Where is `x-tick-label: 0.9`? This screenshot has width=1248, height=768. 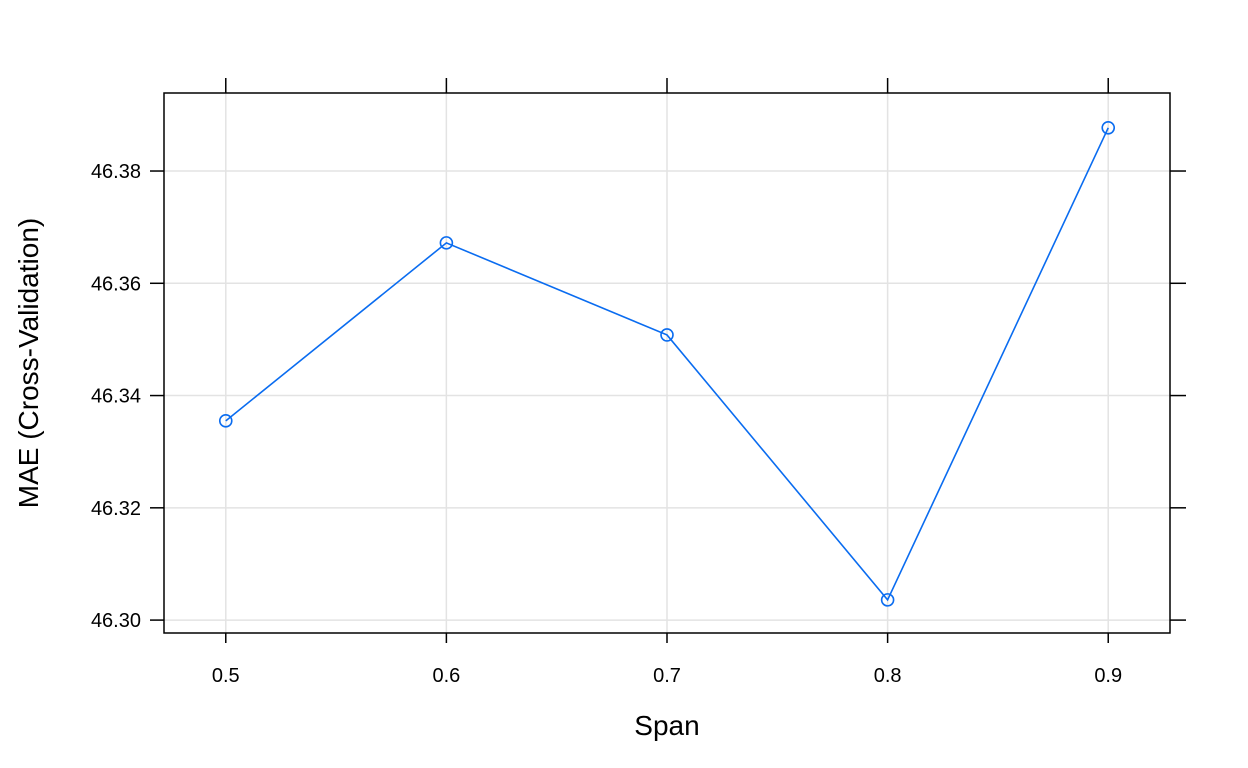 x-tick-label: 0.9 is located at coordinates (1108, 676).